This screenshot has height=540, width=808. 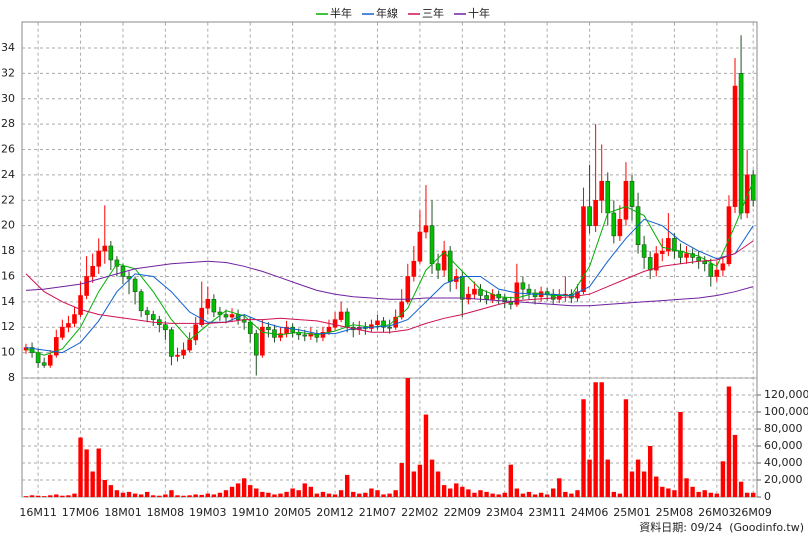 I want to click on y-tick-label: 8, so click(x=11, y=377).